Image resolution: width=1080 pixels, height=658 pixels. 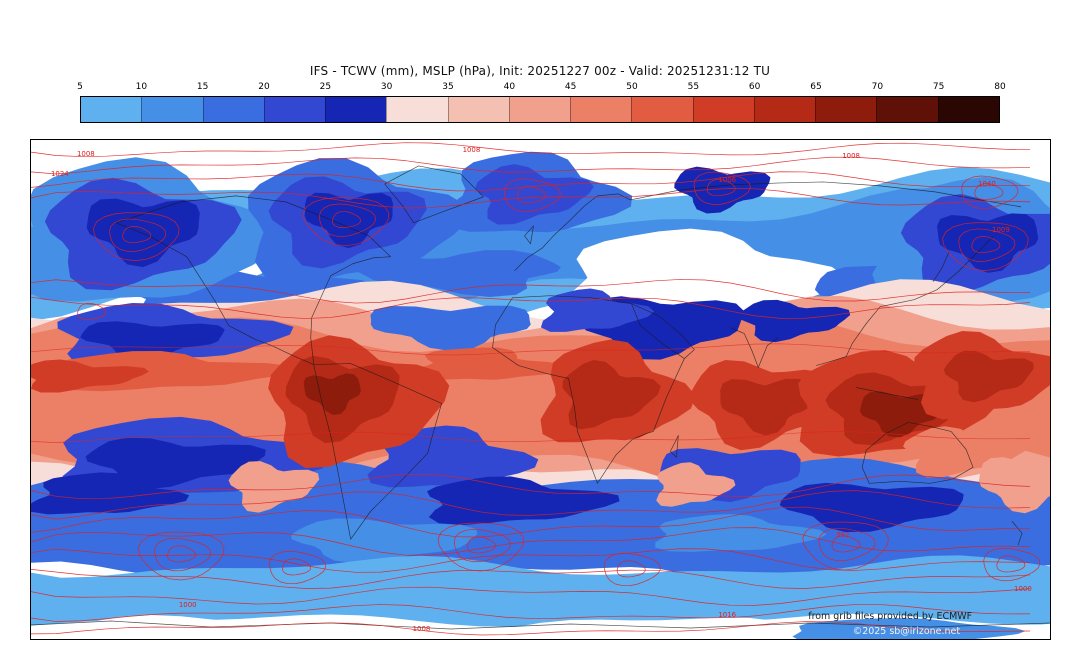 I want to click on colorbar-tick-label: 35, so click(x=448, y=87).